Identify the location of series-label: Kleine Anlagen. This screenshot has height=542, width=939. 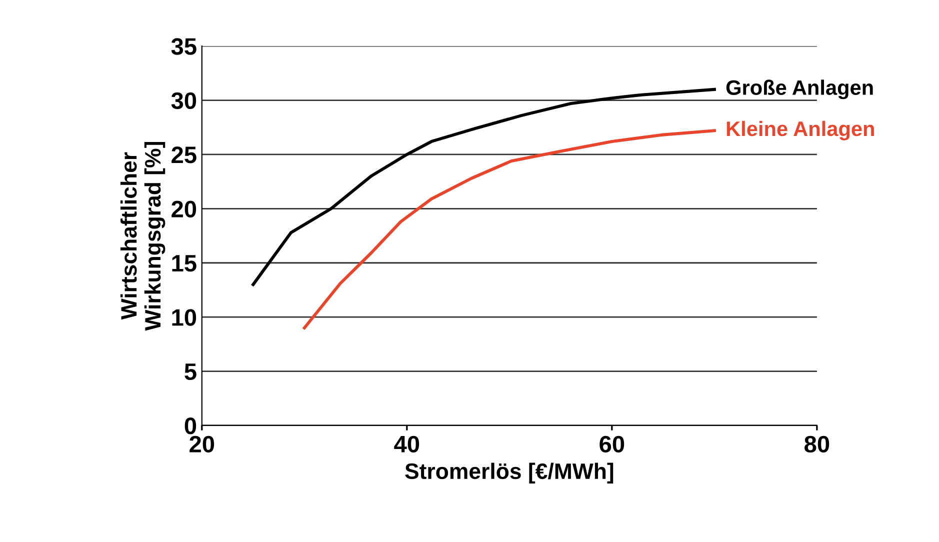
(800, 130).